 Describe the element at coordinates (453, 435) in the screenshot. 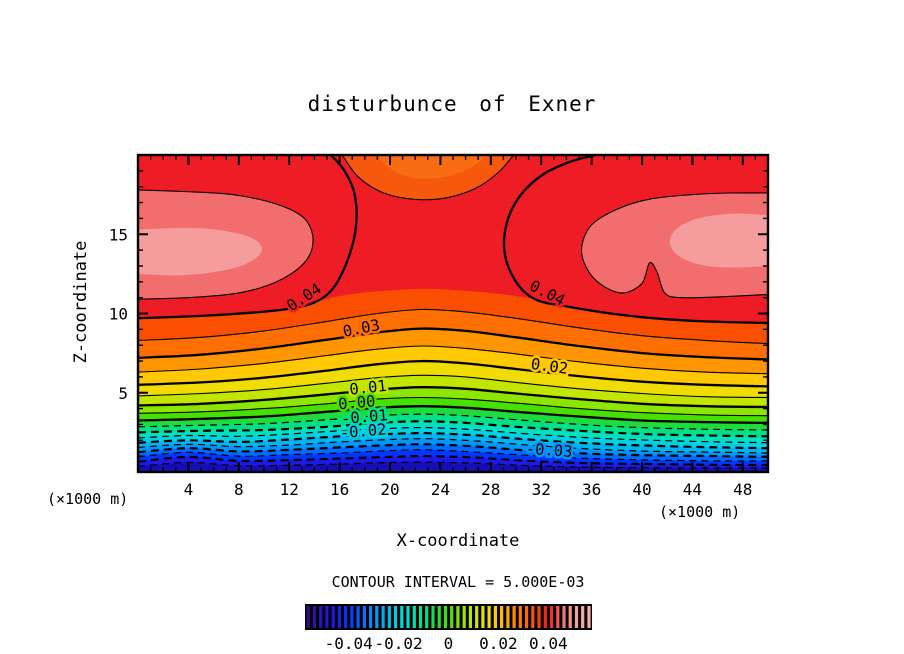

I see `contour--0.015` at that location.